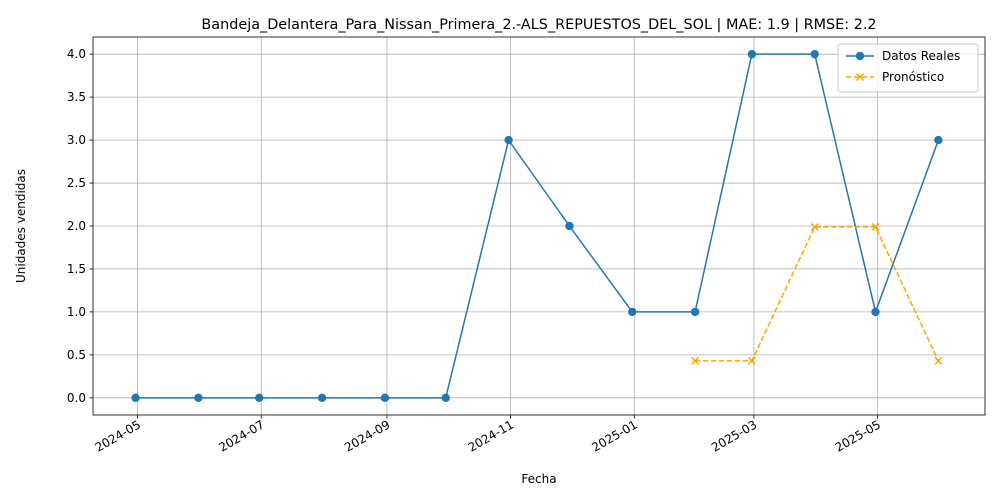  Describe the element at coordinates (908, 68) in the screenshot. I see `legend: Datos Reales Pronóstico` at that location.